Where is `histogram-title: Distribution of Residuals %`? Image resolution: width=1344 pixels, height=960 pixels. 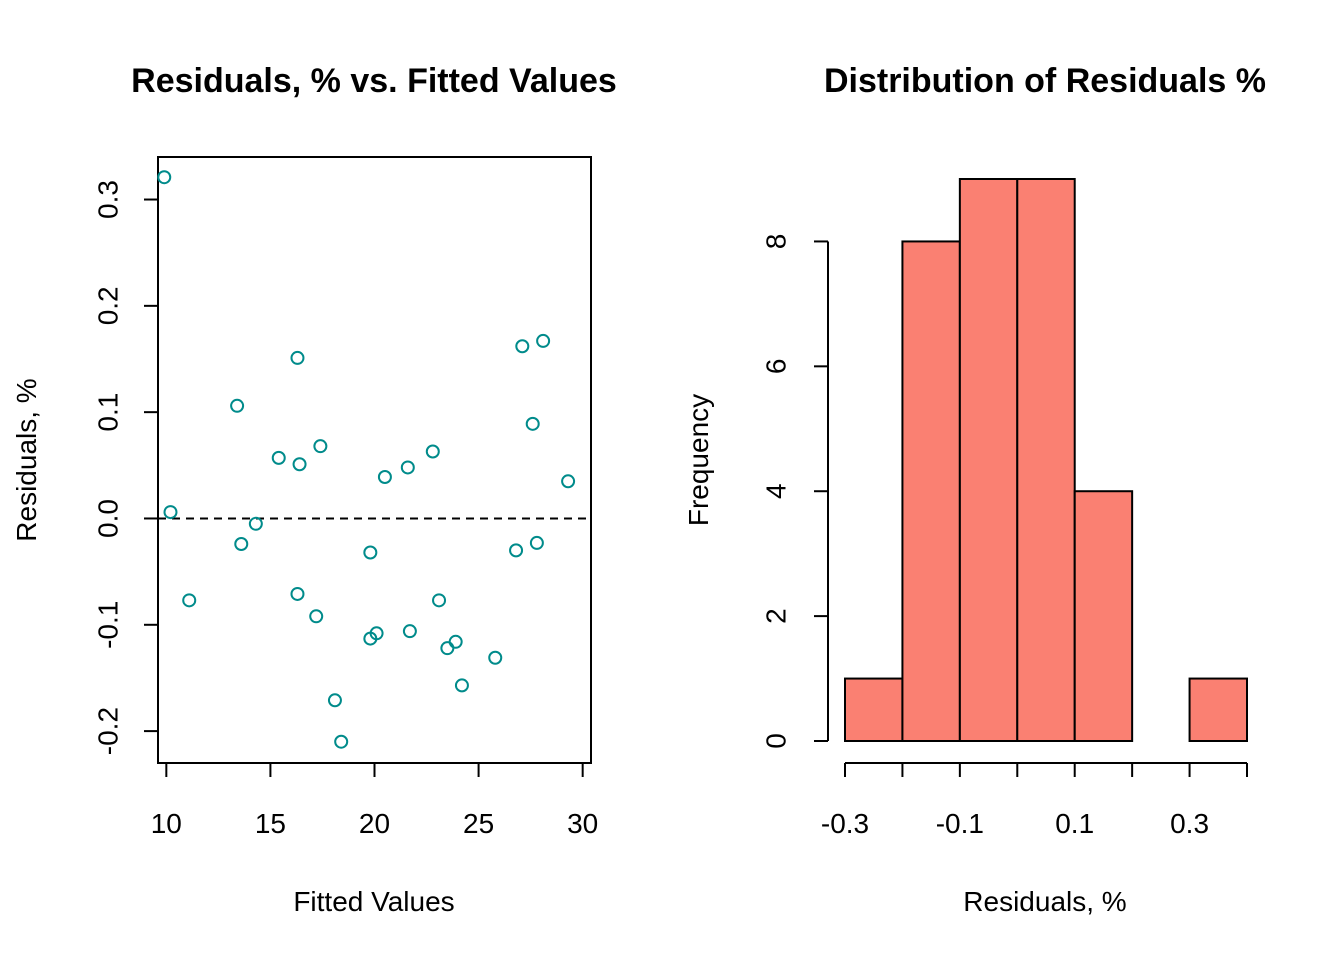 histogram-title: Distribution of Residuals % is located at coordinates (1045, 81).